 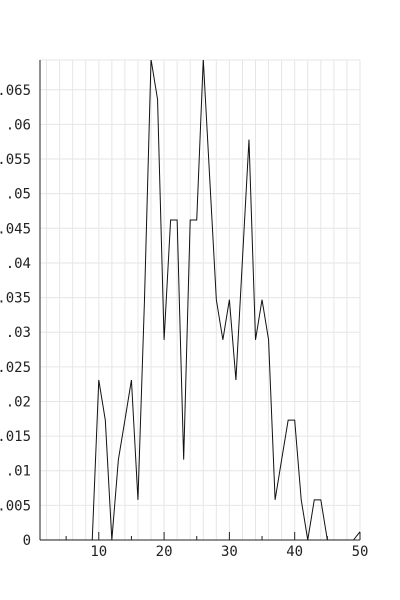 What do you see at coordinates (15, 160) in the screenshot?
I see `y-tick-label: .055` at bounding box center [15, 160].